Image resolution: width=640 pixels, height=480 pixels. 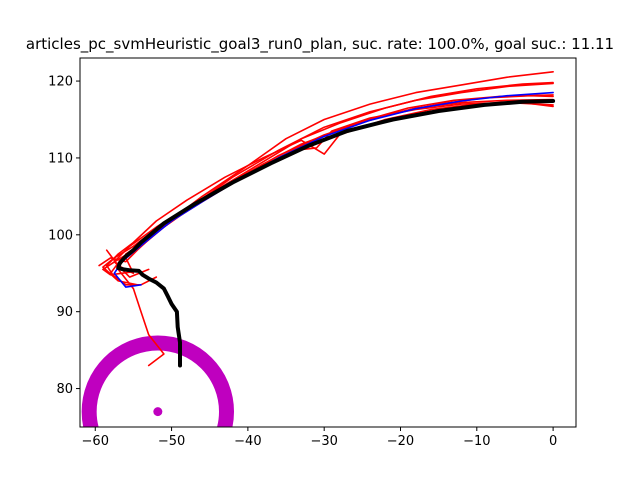 I want to click on x-tick-label-6: 0, so click(x=553, y=441).